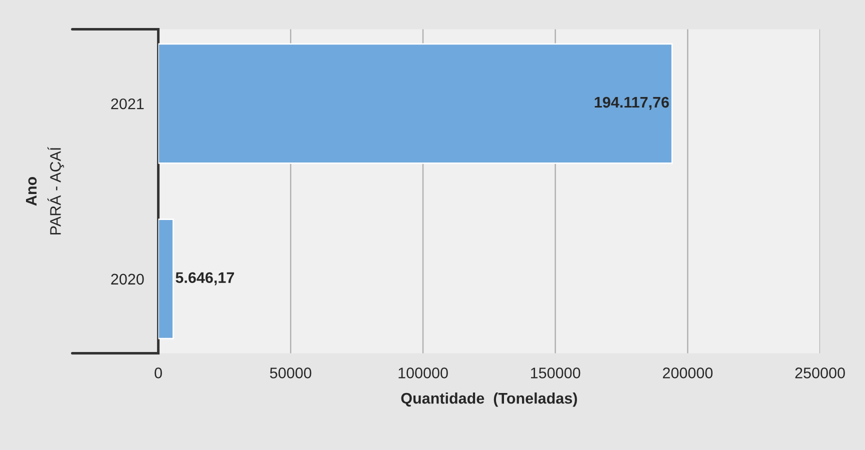  Describe the element at coordinates (55, 190) in the screenshot. I see `text: PARÁ - AÇAÍ` at that location.